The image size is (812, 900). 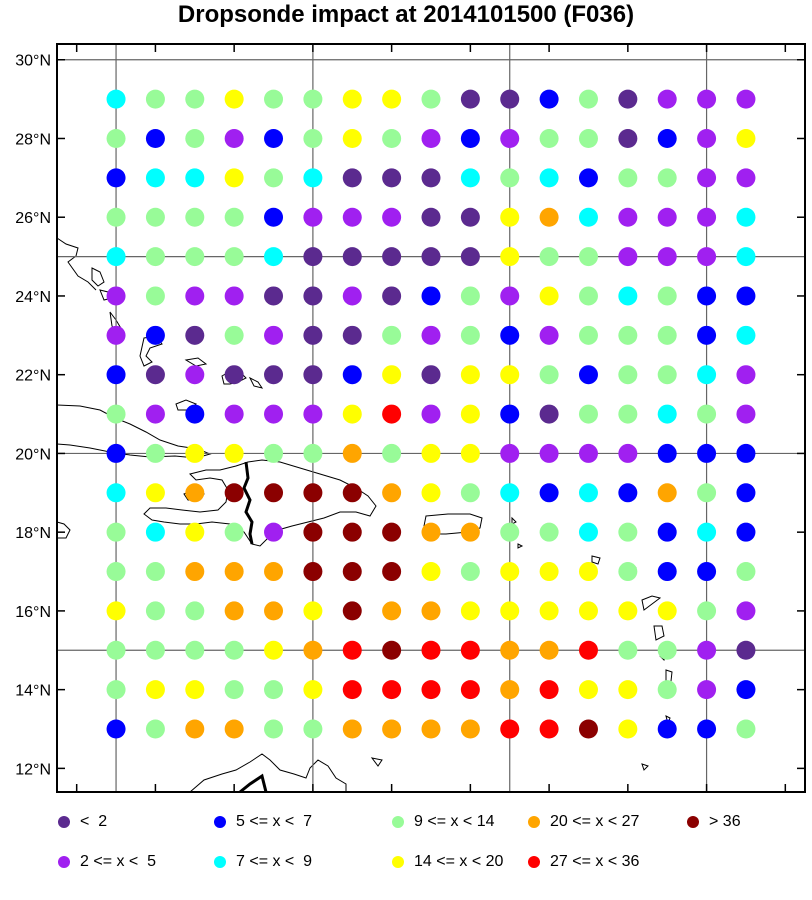 What do you see at coordinates (714, 822) in the screenshot?
I see `legend-item: > 36` at bounding box center [714, 822].